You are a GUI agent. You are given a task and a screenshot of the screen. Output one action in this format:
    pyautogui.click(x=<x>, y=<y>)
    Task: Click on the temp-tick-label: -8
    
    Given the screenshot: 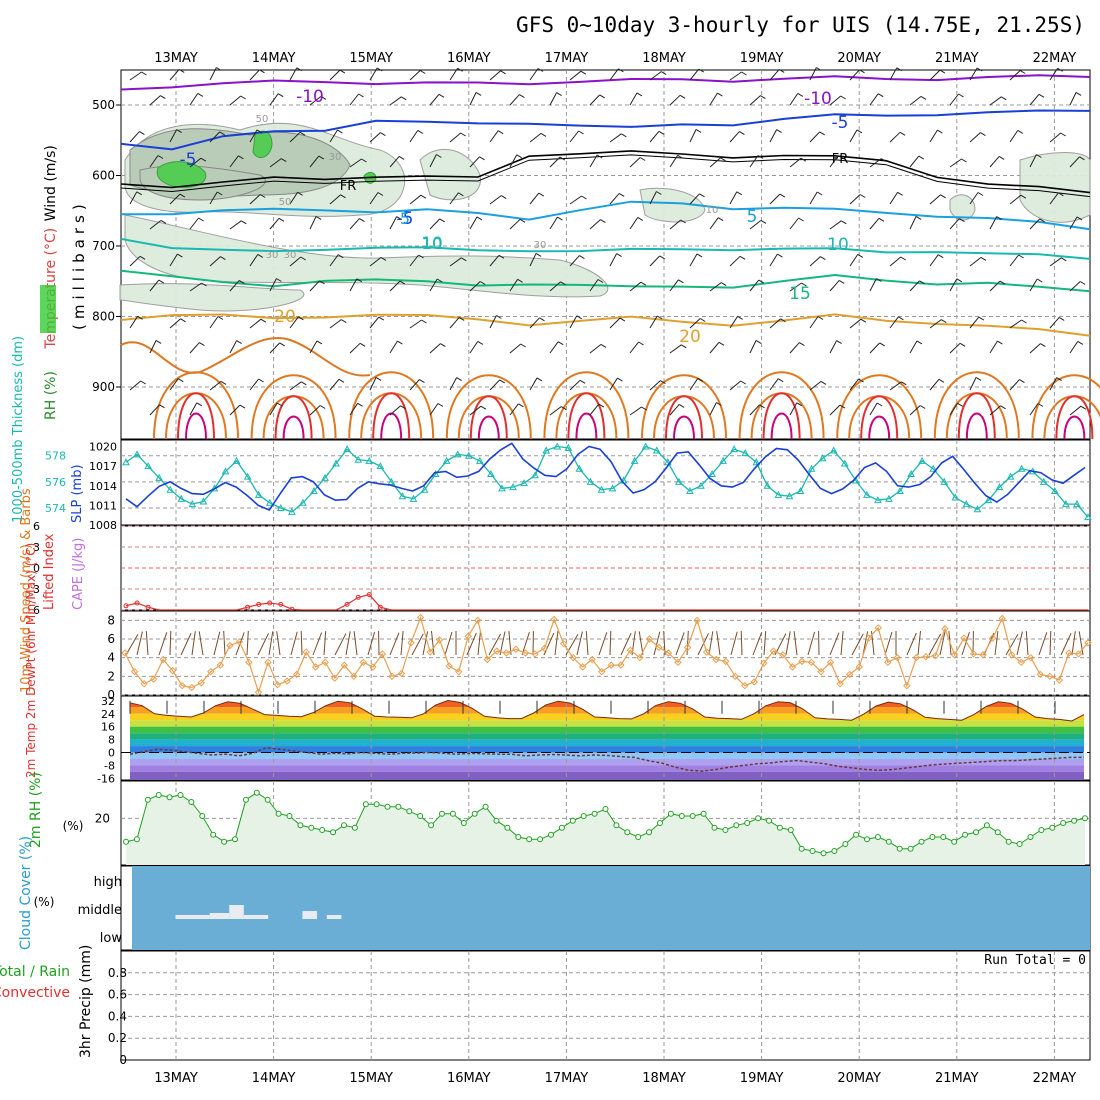 What is the action you would take?
    pyautogui.click(x=109, y=765)
    